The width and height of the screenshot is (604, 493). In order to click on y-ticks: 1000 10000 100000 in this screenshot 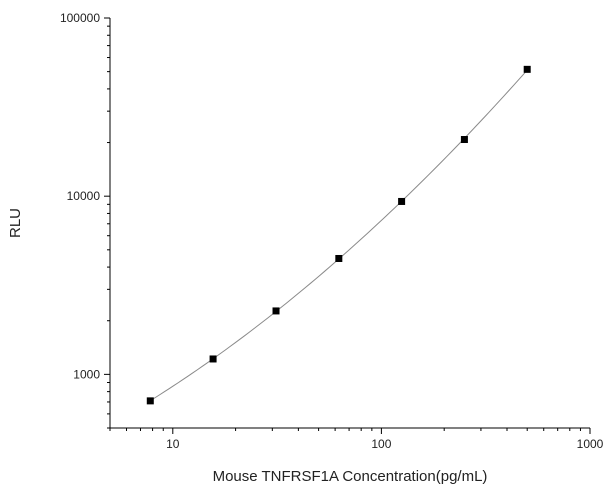, I will do `click(85, 220)`.